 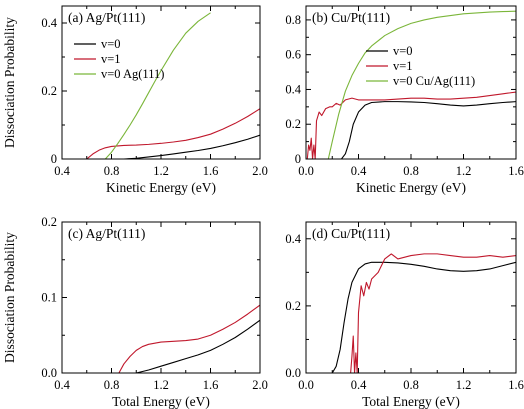 What do you see at coordinates (106, 233) in the screenshot?
I see `panel-label: (c) Ag/Pt(111)` at bounding box center [106, 233].